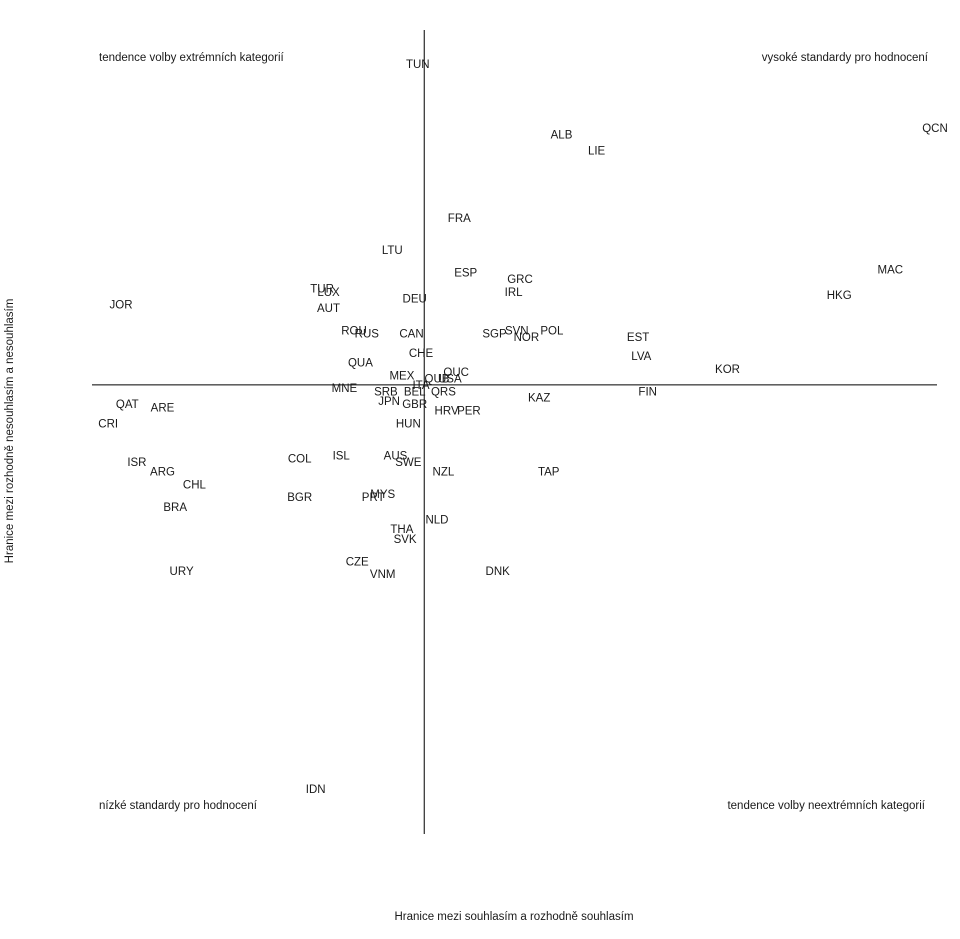 The width and height of the screenshot is (960, 939). Describe the element at coordinates (420, 386) in the screenshot. I see `point-label-ita: ITA` at that location.